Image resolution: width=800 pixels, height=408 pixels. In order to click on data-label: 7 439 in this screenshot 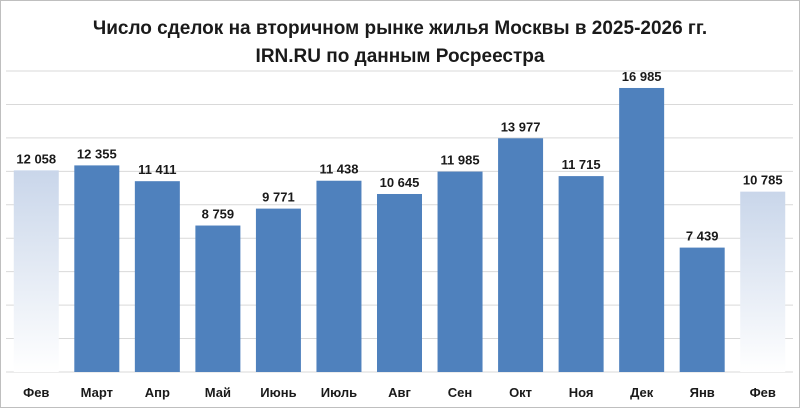, I will do `click(702, 236)`.